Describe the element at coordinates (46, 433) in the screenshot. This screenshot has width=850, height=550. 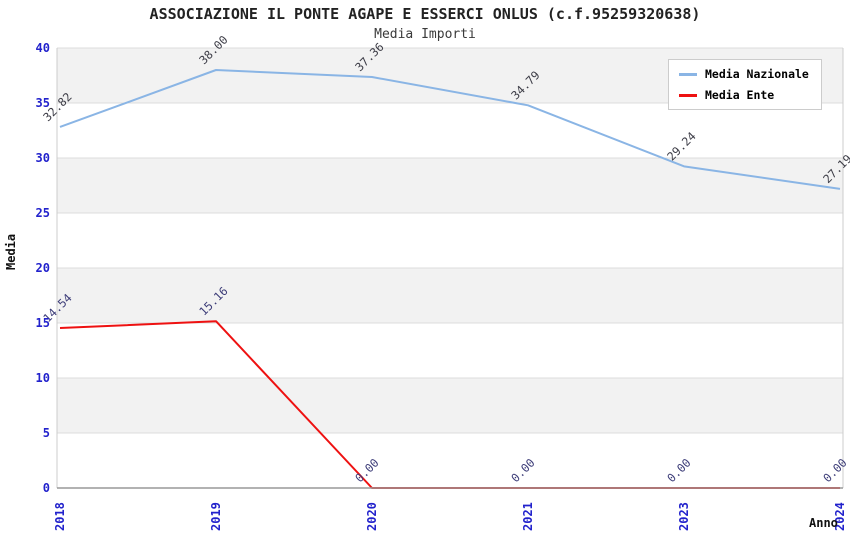
I see `y-tick-label: 5` at that location.